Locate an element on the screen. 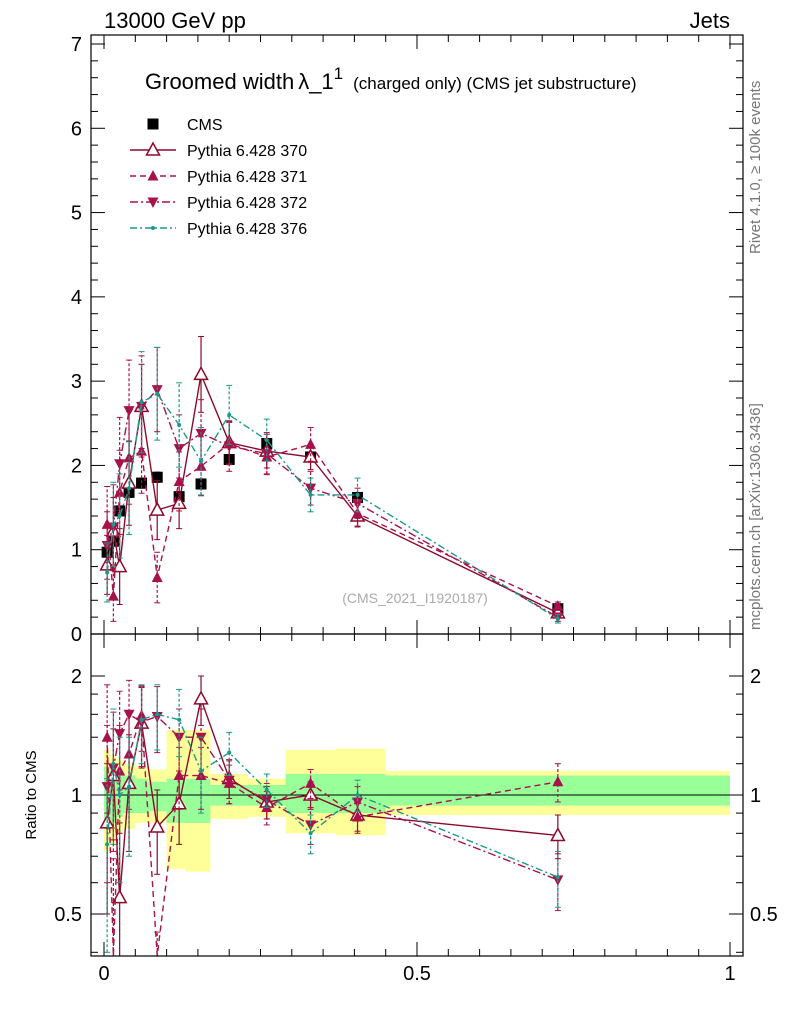 The height and width of the screenshot is (1024, 786). header-left: 13000 GeV pp is located at coordinates (175, 20).